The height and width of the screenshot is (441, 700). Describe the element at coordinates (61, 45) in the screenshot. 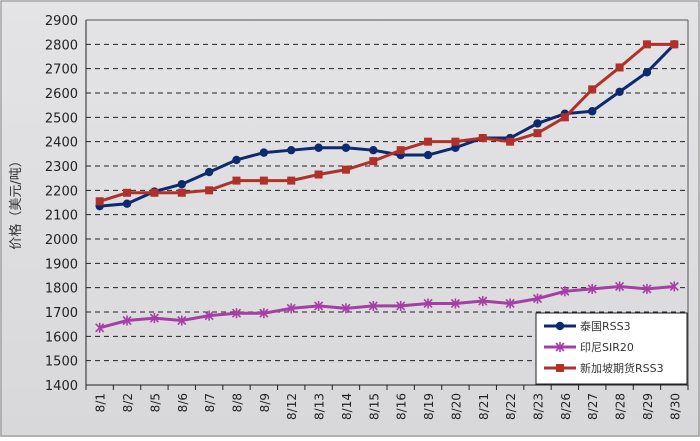

I see `y-tick-label: 2800` at that location.